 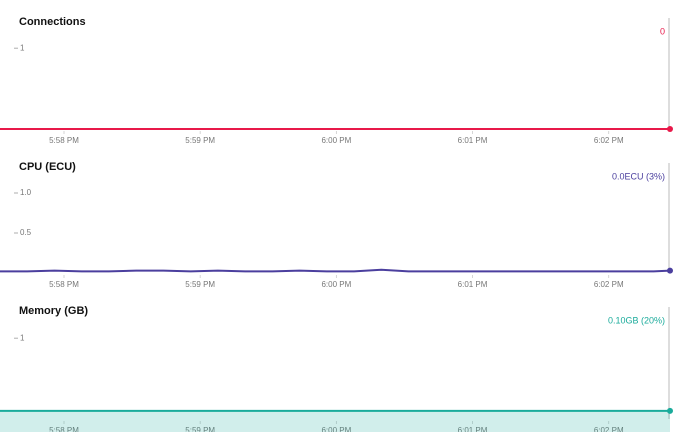 I want to click on y-tick-label: 1.0, so click(x=26, y=192).